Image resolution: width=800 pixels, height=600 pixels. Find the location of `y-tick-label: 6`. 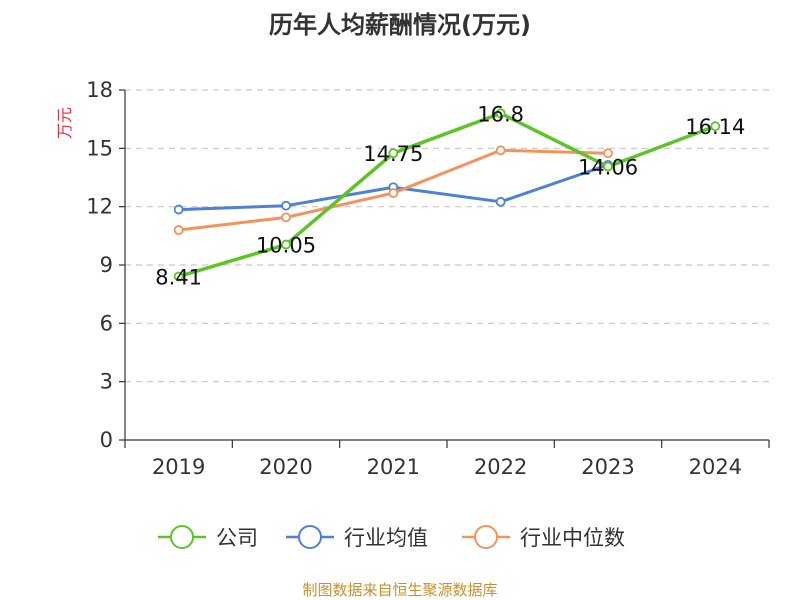

y-tick-label: 6 is located at coordinates (106, 323).